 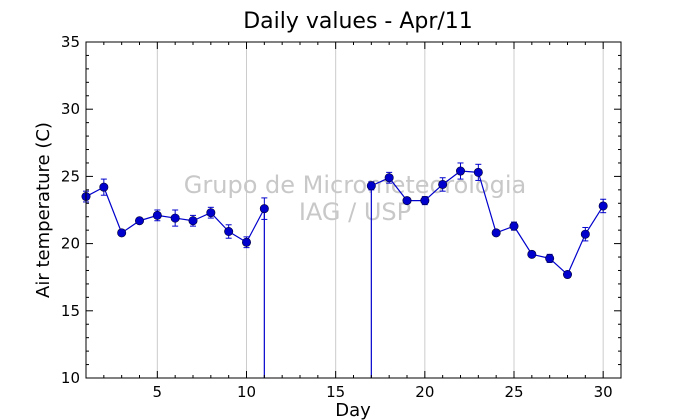 What do you see at coordinates (424, 392) in the screenshot?
I see `x-tick-label: 20` at bounding box center [424, 392].